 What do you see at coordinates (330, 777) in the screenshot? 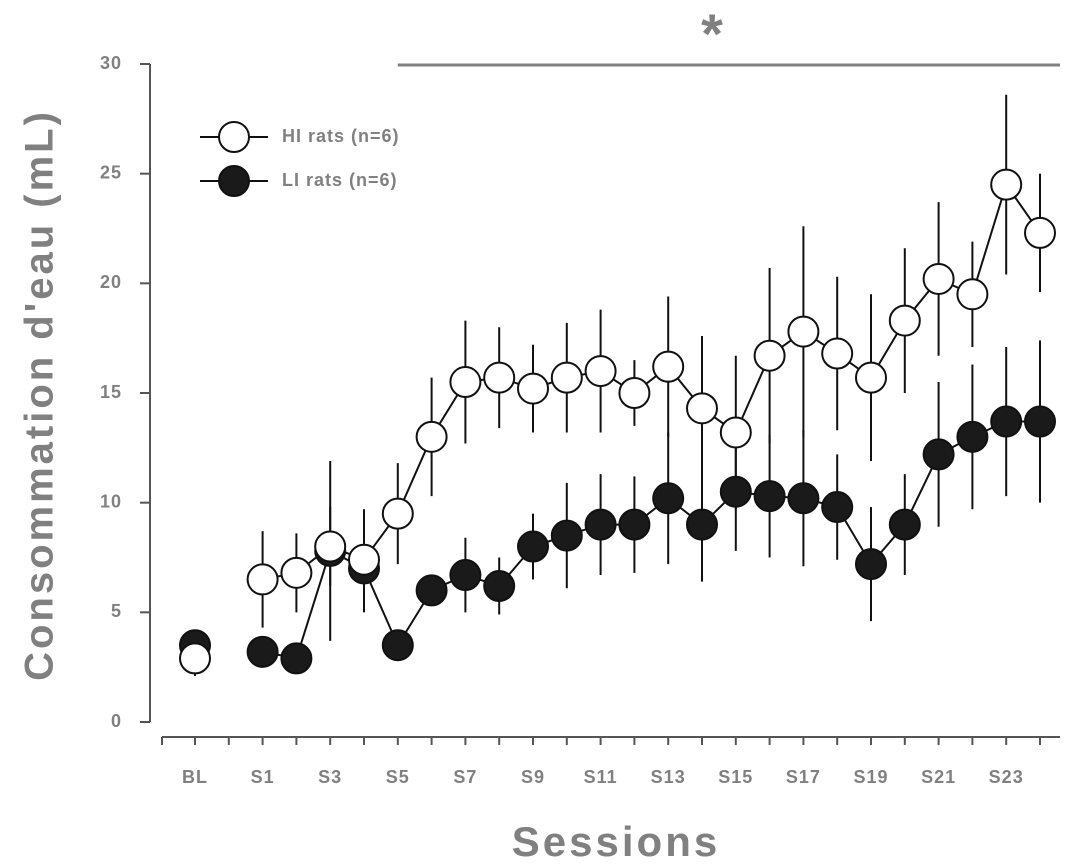
I see `x-tick-label: S3` at bounding box center [330, 777].